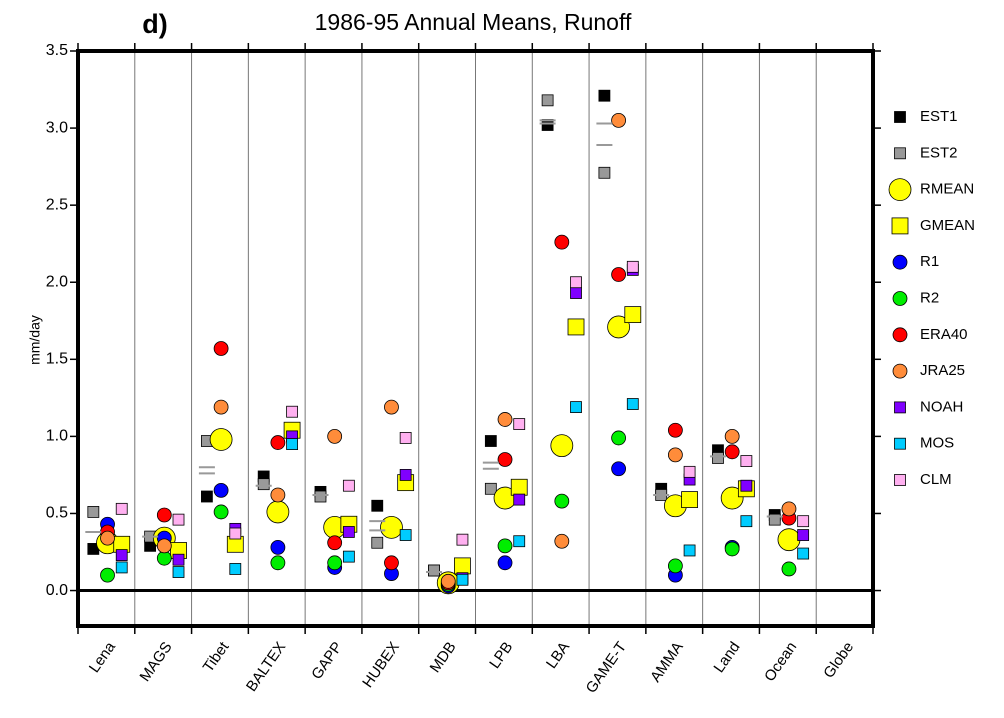 The image size is (1004, 718). Describe the element at coordinates (102, 657) in the screenshot. I see `x-tick-label: Lena` at that location.